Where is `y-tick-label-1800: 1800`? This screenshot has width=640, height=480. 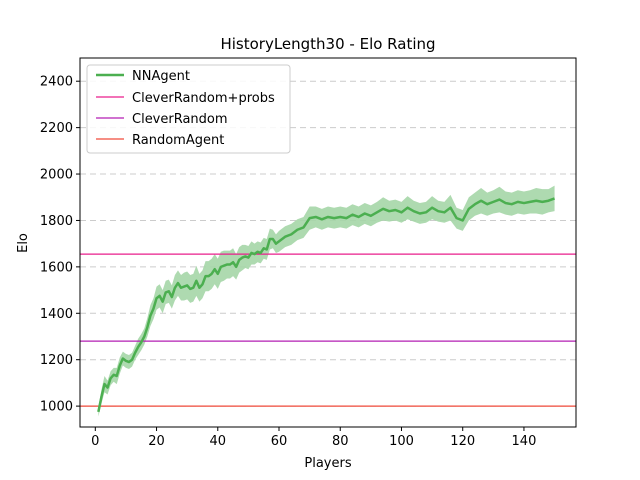 y-tick-label-1800: 1800 is located at coordinates (56, 221).